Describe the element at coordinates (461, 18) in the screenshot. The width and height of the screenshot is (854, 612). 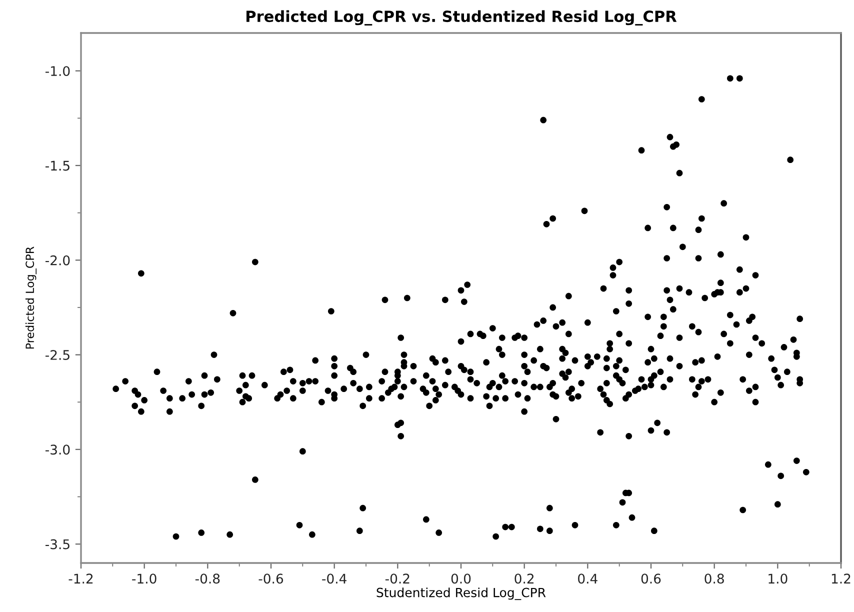
I see `chart-title: Predicted Log_CPR vs. Studentized Resid Log_CPR` at that location.